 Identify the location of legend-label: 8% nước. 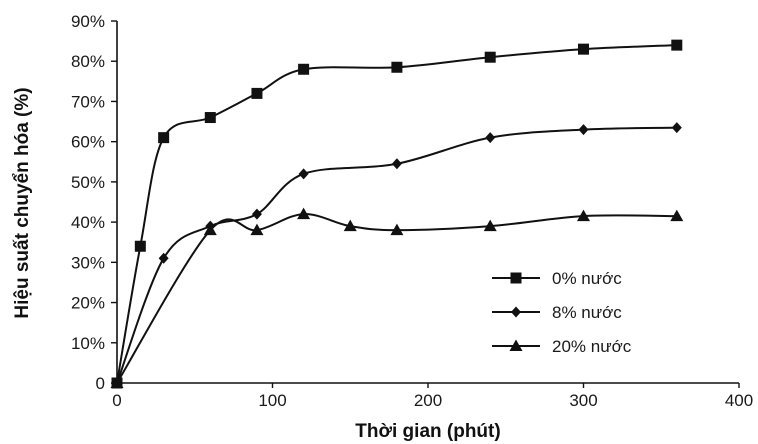
(587, 312).